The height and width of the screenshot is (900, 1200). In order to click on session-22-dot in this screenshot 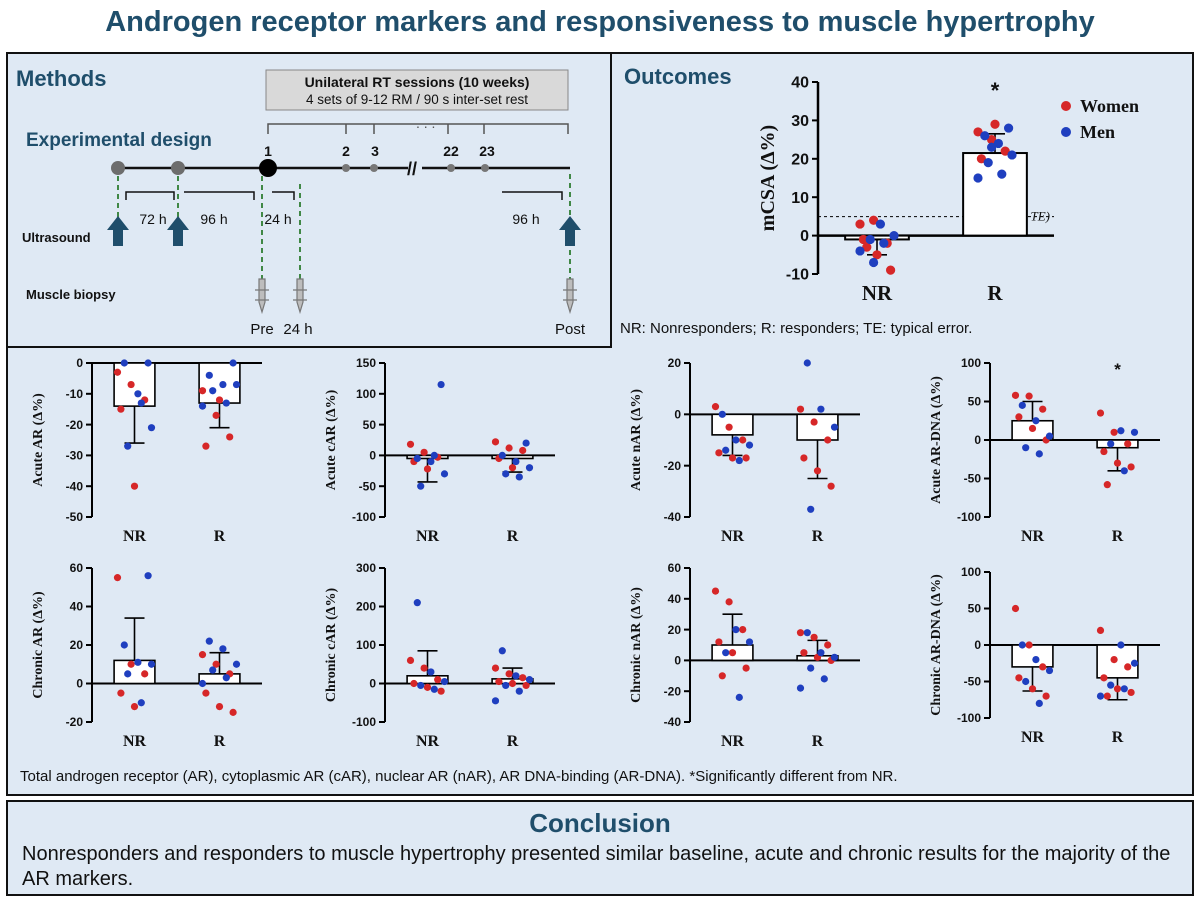, I will do `click(451, 168)`.